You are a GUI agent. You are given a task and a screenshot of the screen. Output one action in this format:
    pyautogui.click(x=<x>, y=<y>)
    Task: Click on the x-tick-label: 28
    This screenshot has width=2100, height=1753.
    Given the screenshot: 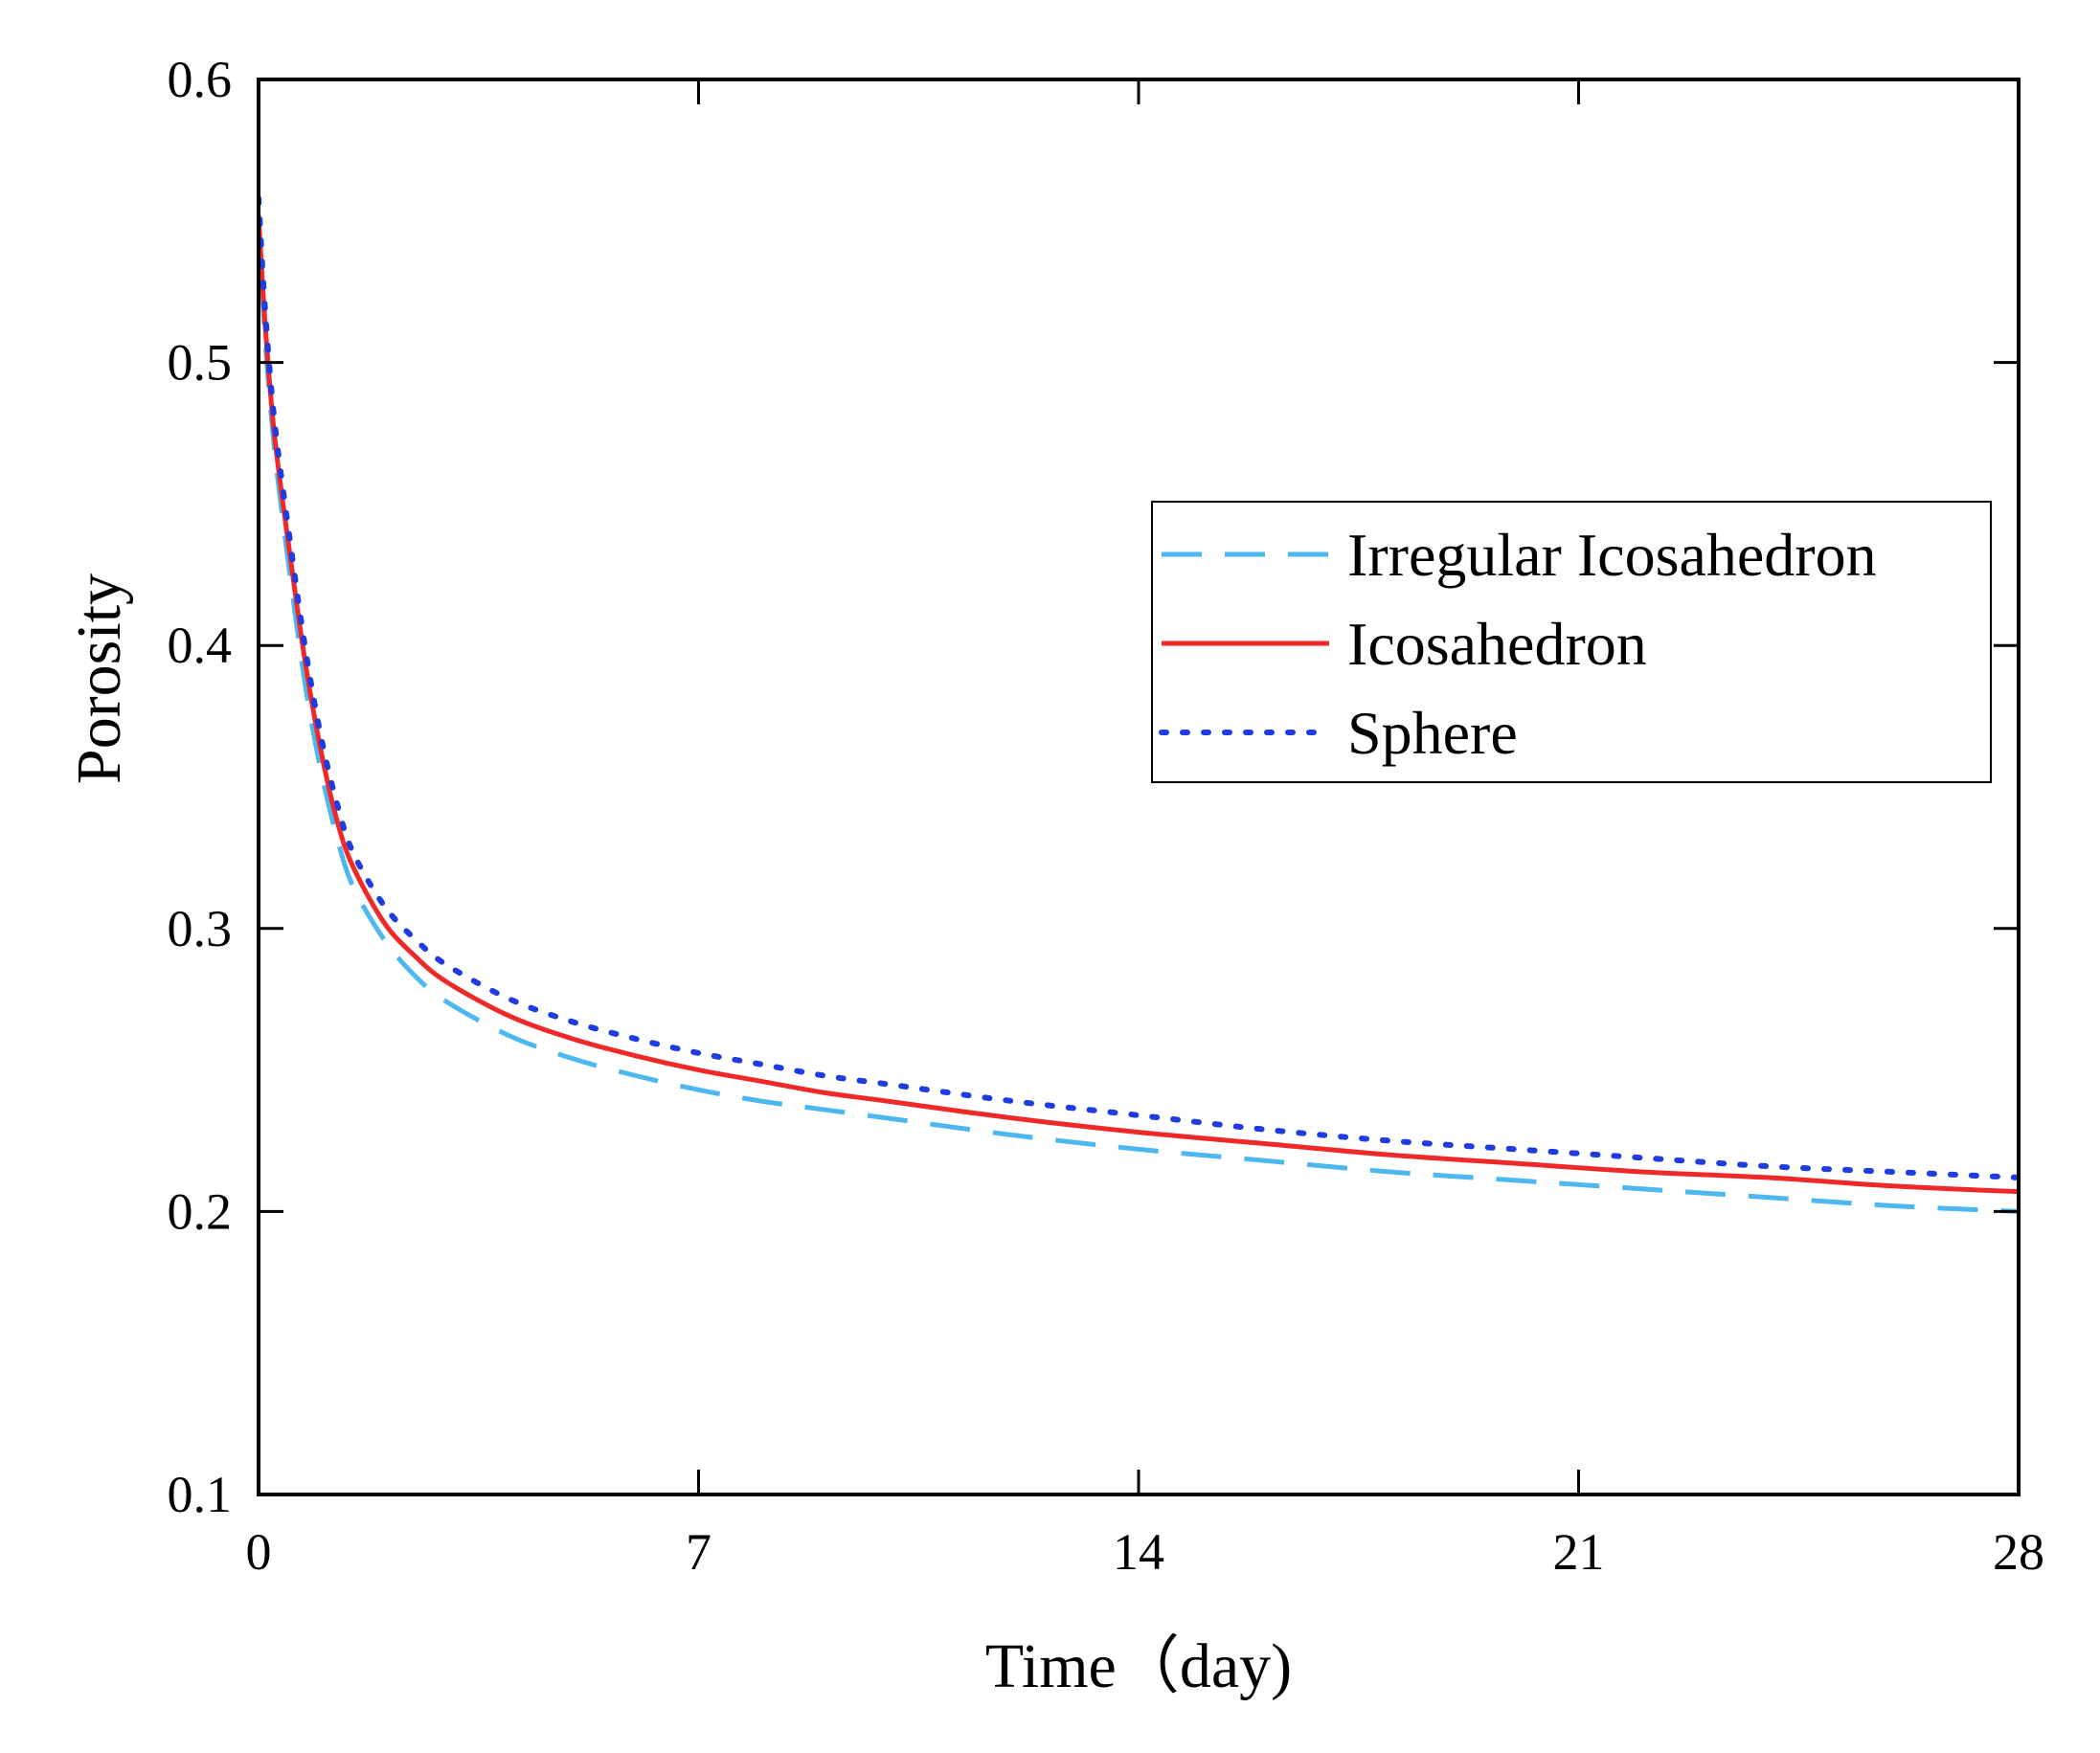 What is the action you would take?
    pyautogui.click(x=2018, y=1552)
    